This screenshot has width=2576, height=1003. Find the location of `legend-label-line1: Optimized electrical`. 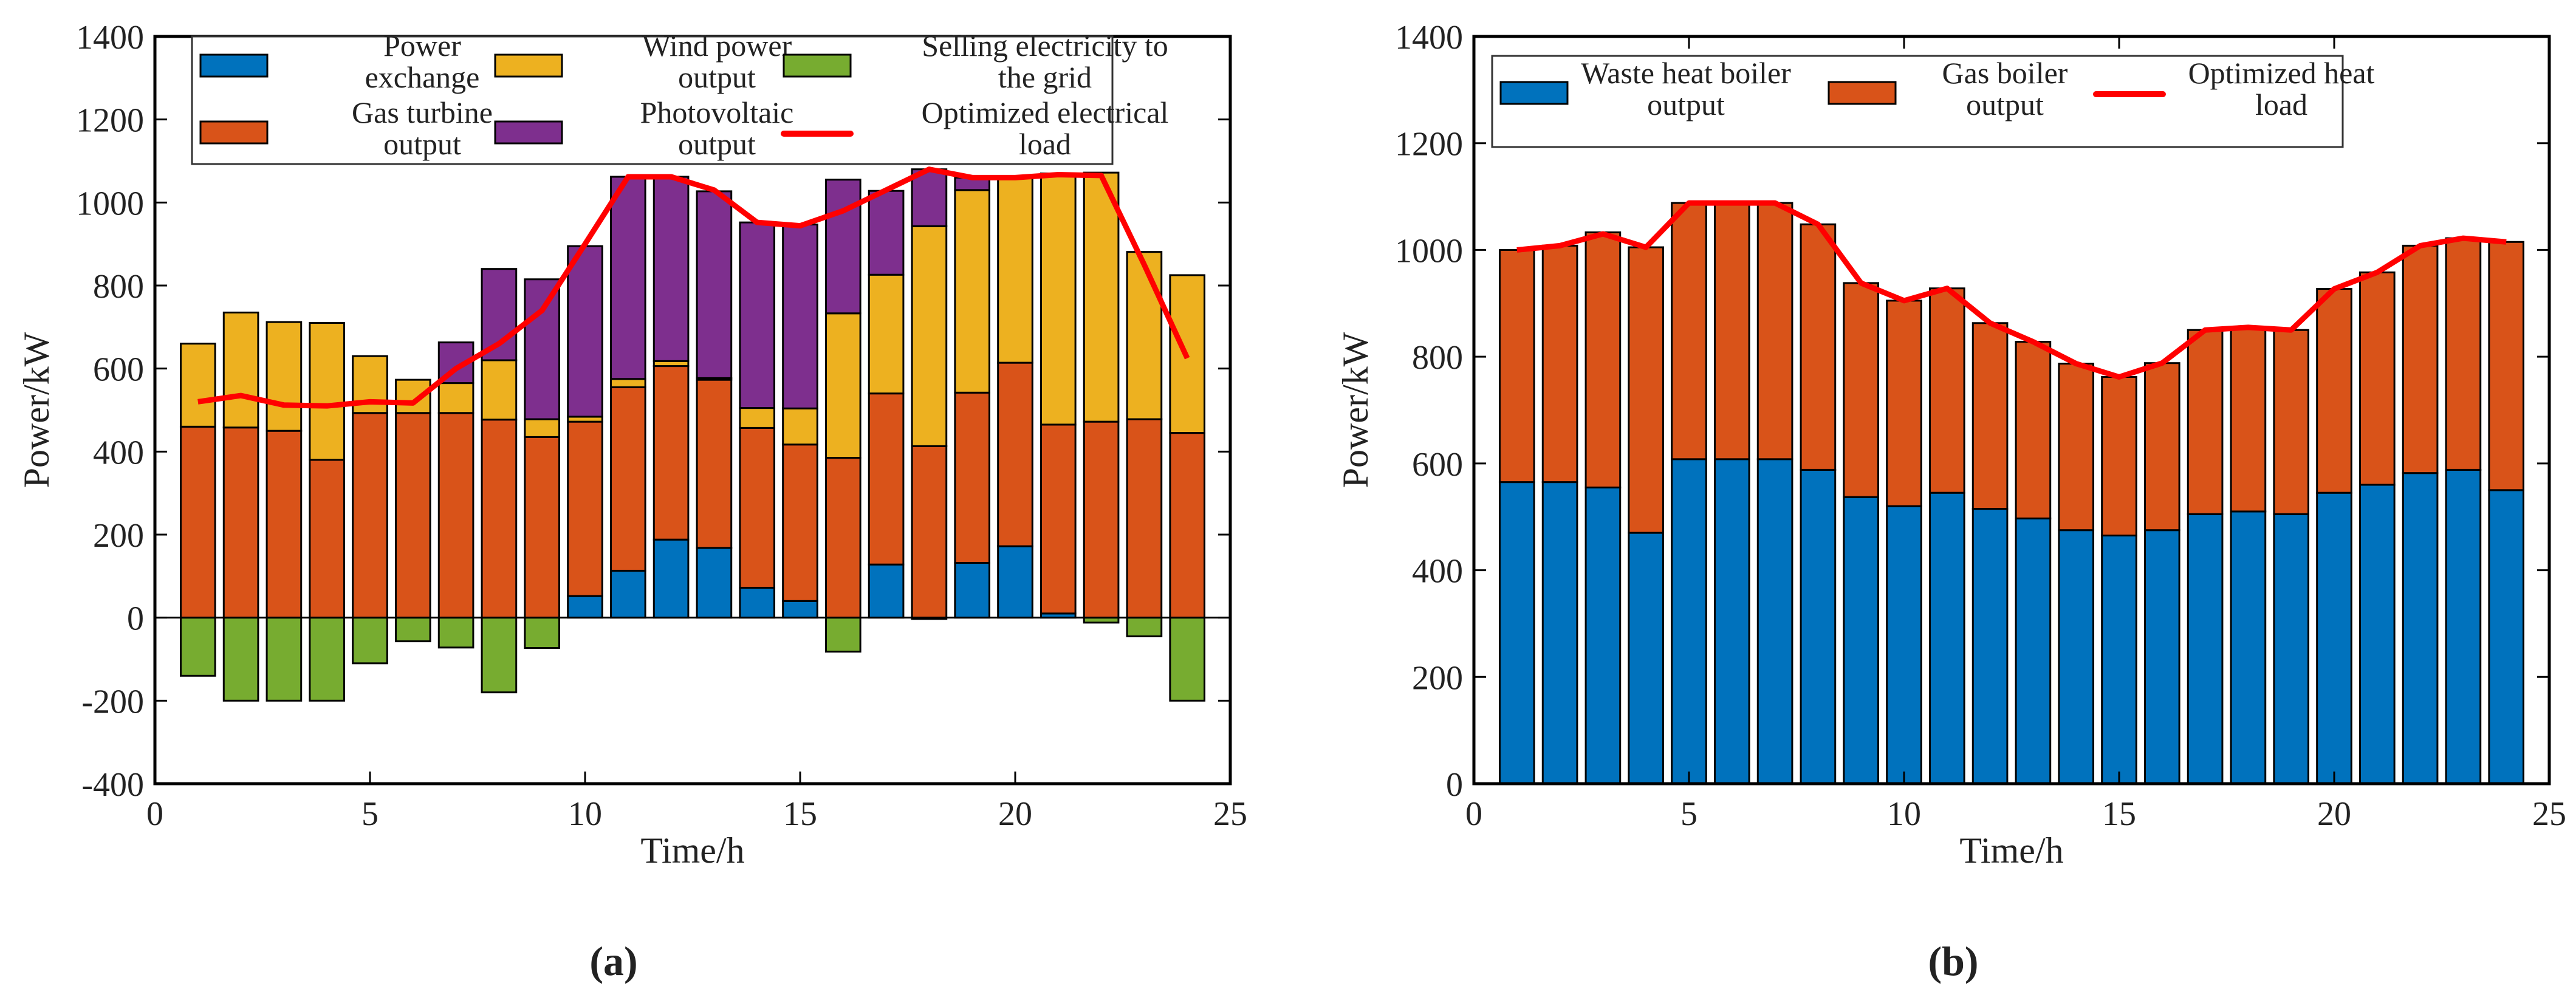

legend-label-line1: Optimized electrical is located at coordinates (1045, 112).